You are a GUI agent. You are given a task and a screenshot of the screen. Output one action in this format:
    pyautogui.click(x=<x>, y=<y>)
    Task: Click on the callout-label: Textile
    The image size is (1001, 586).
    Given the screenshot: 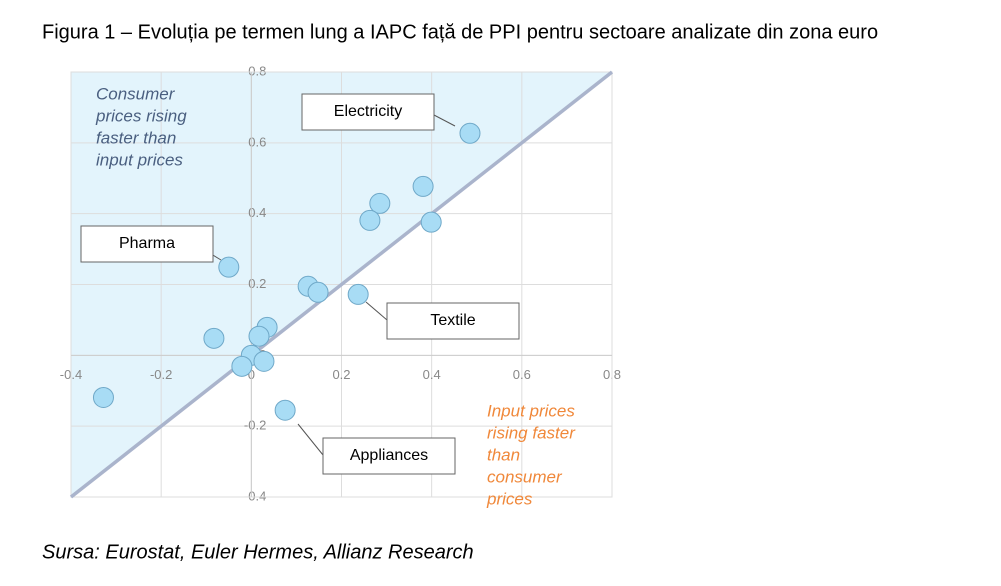 What is the action you would take?
    pyautogui.click(x=452, y=320)
    